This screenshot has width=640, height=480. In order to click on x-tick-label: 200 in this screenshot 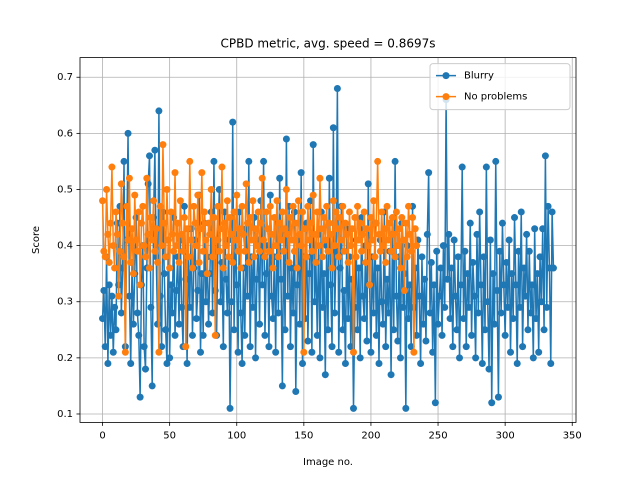, I will do `click(370, 435)`.